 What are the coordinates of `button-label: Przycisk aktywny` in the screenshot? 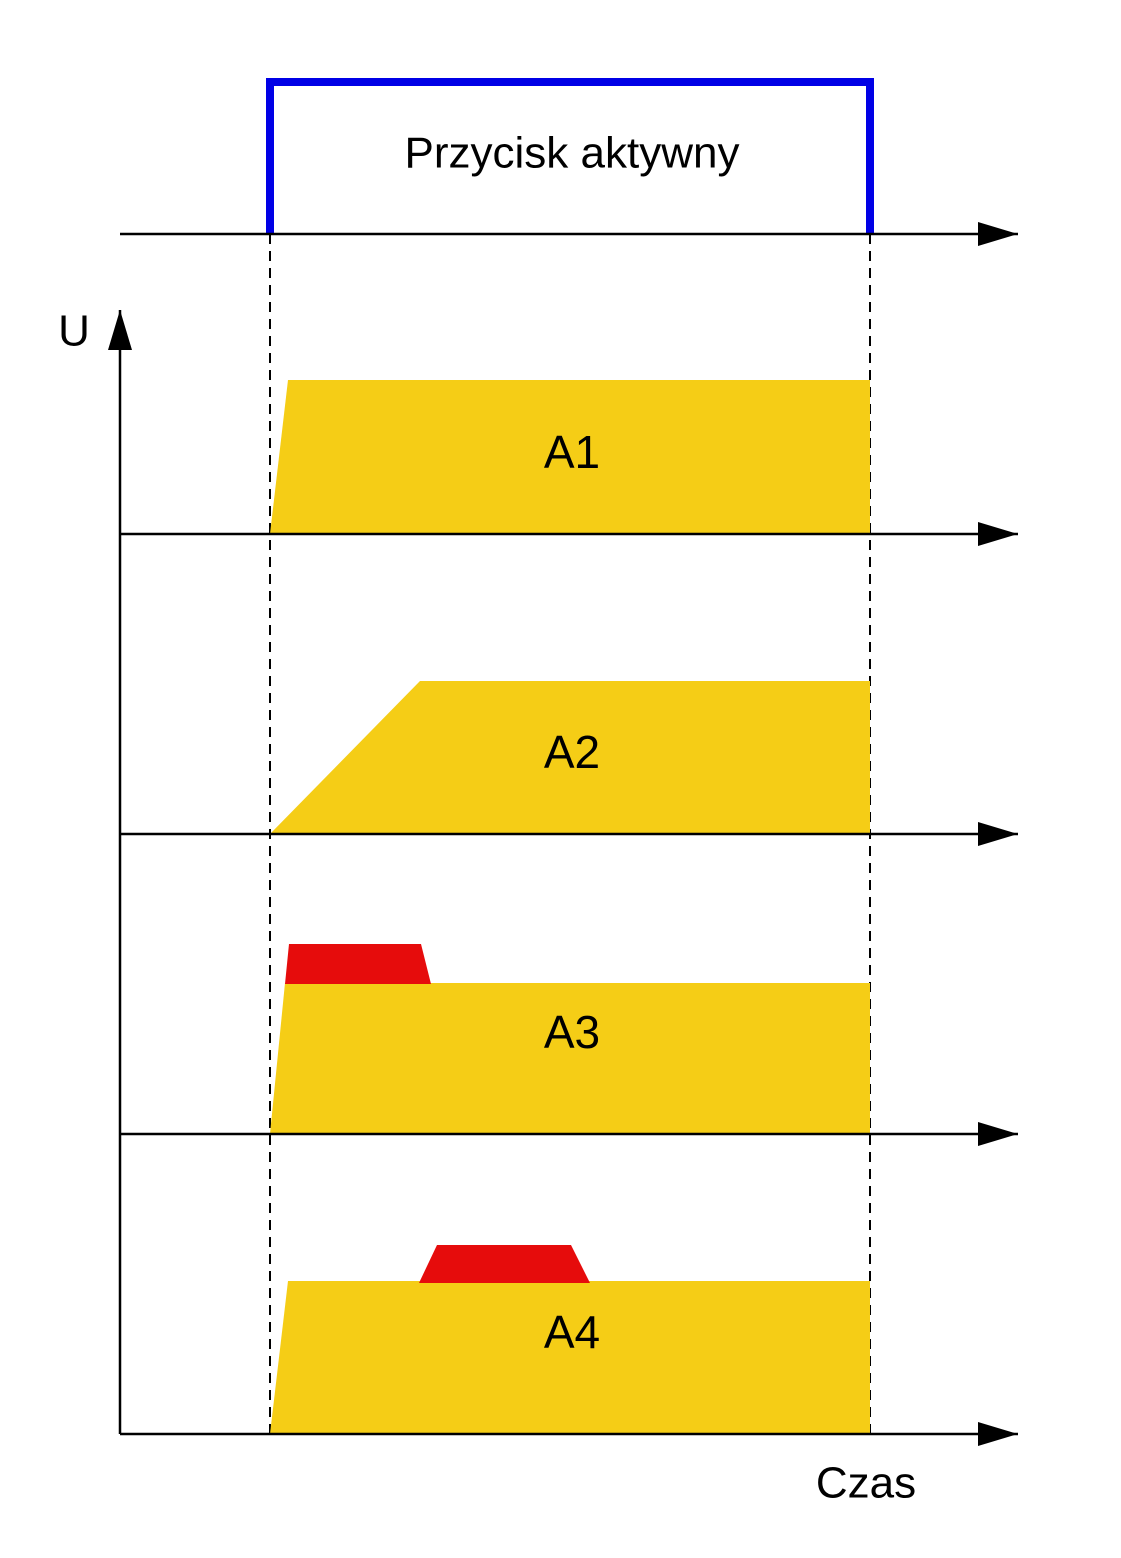 It's located at (572, 153).